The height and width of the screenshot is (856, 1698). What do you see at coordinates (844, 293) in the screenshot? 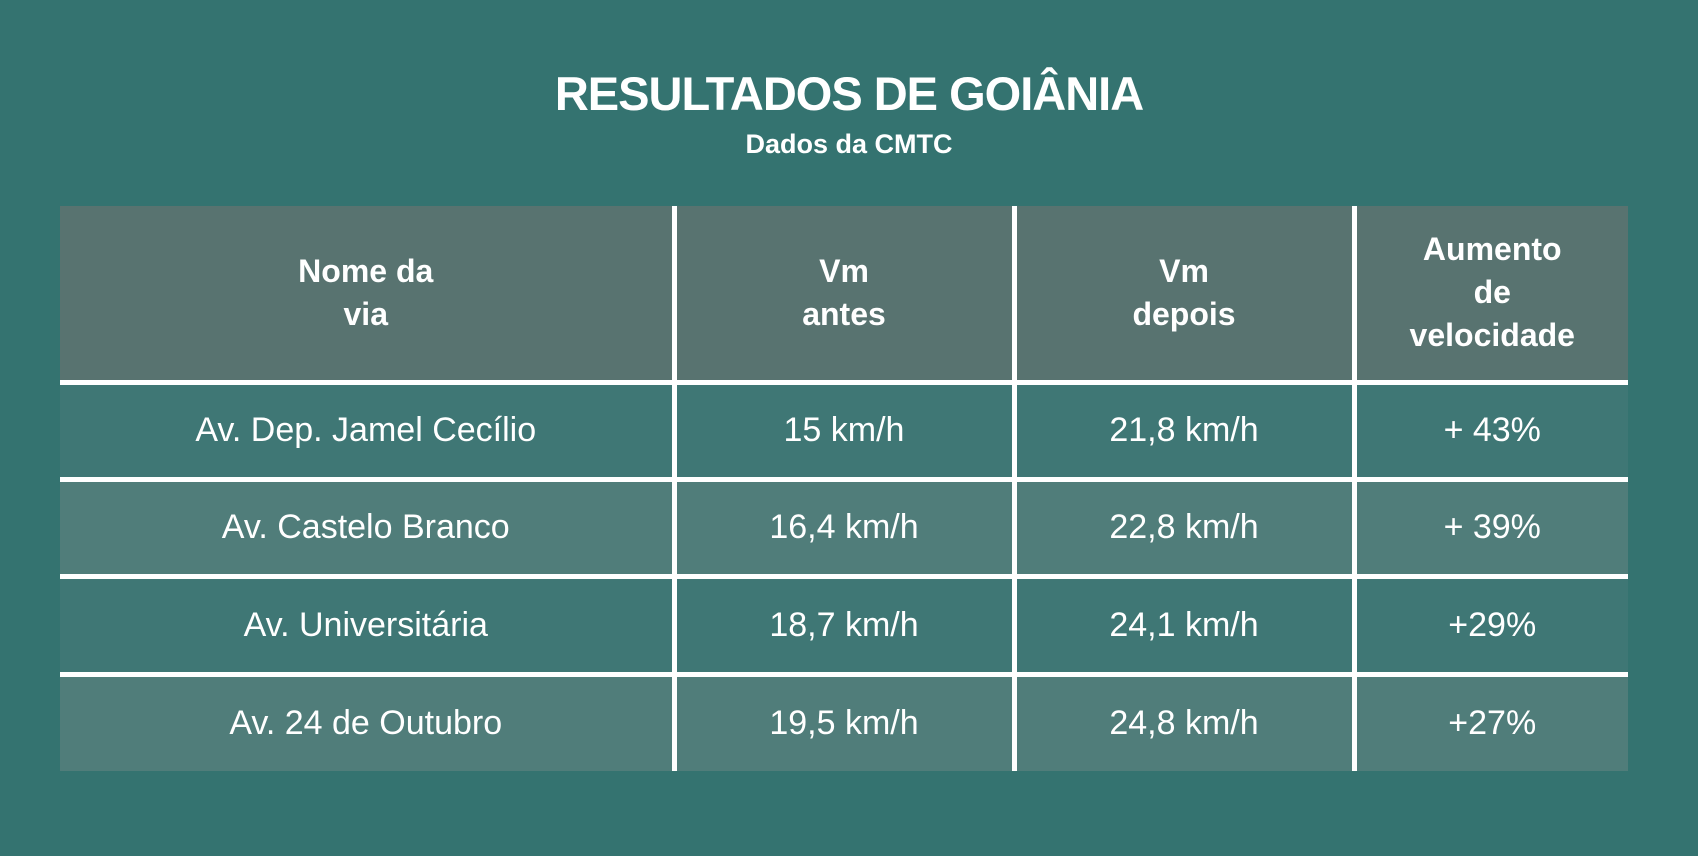
I see `header-cell: Vm antes` at bounding box center [844, 293].